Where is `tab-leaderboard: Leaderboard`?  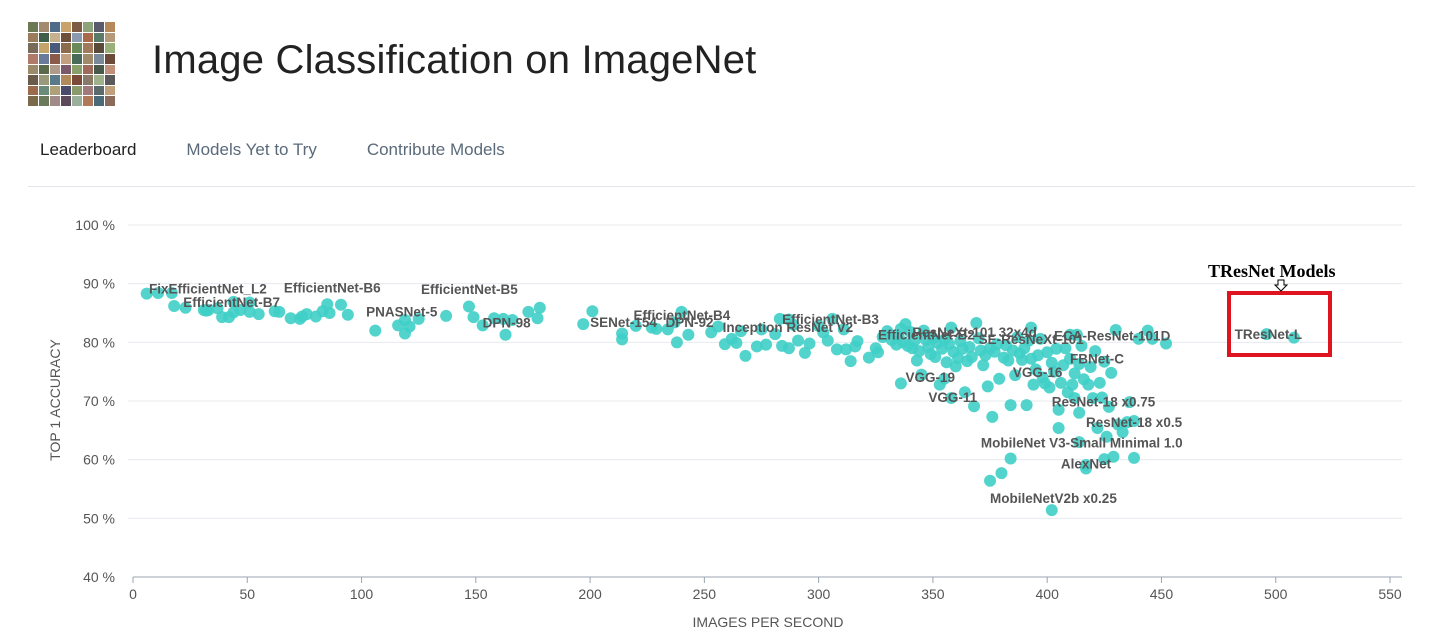 tab-leaderboard: Leaderboard is located at coordinates (88, 149).